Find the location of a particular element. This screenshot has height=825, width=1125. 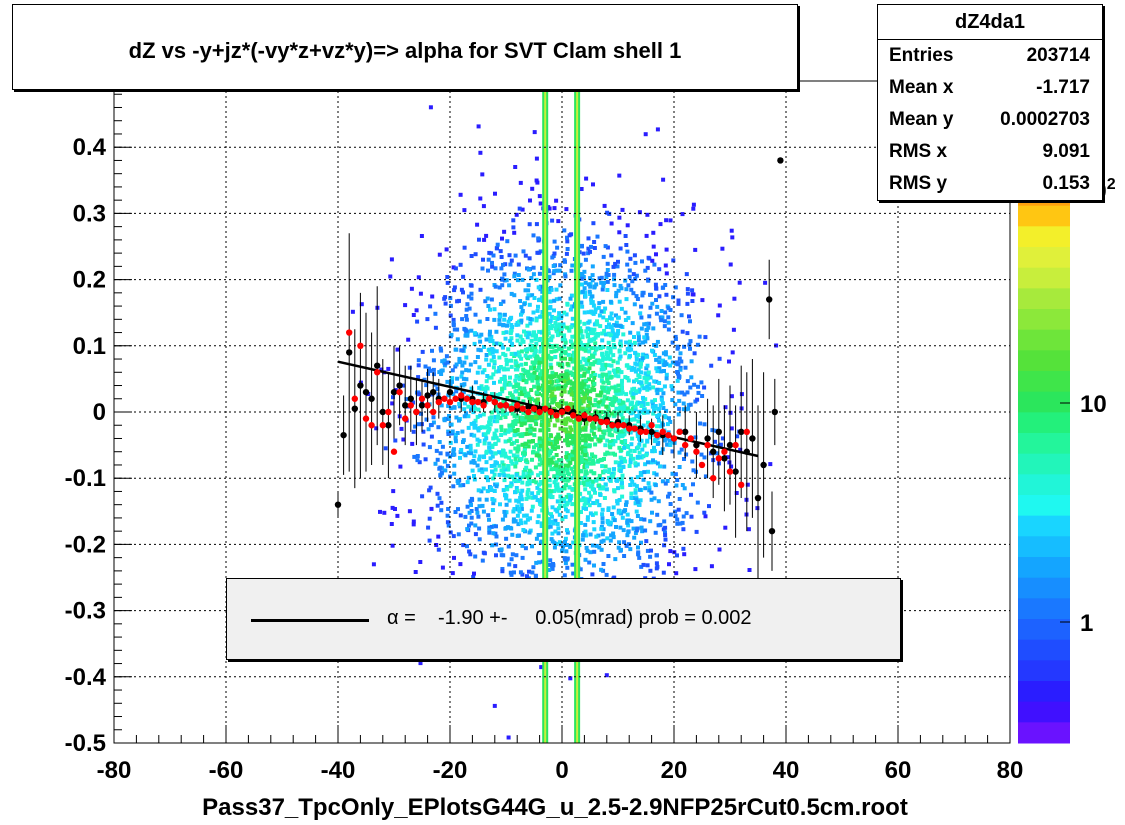

density-stripe-core is located at coordinates (545, 414).